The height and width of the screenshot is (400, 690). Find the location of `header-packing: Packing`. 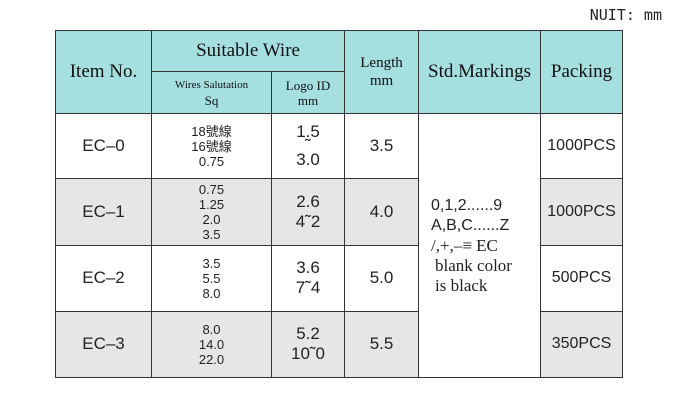

header-packing: Packing is located at coordinates (582, 72).